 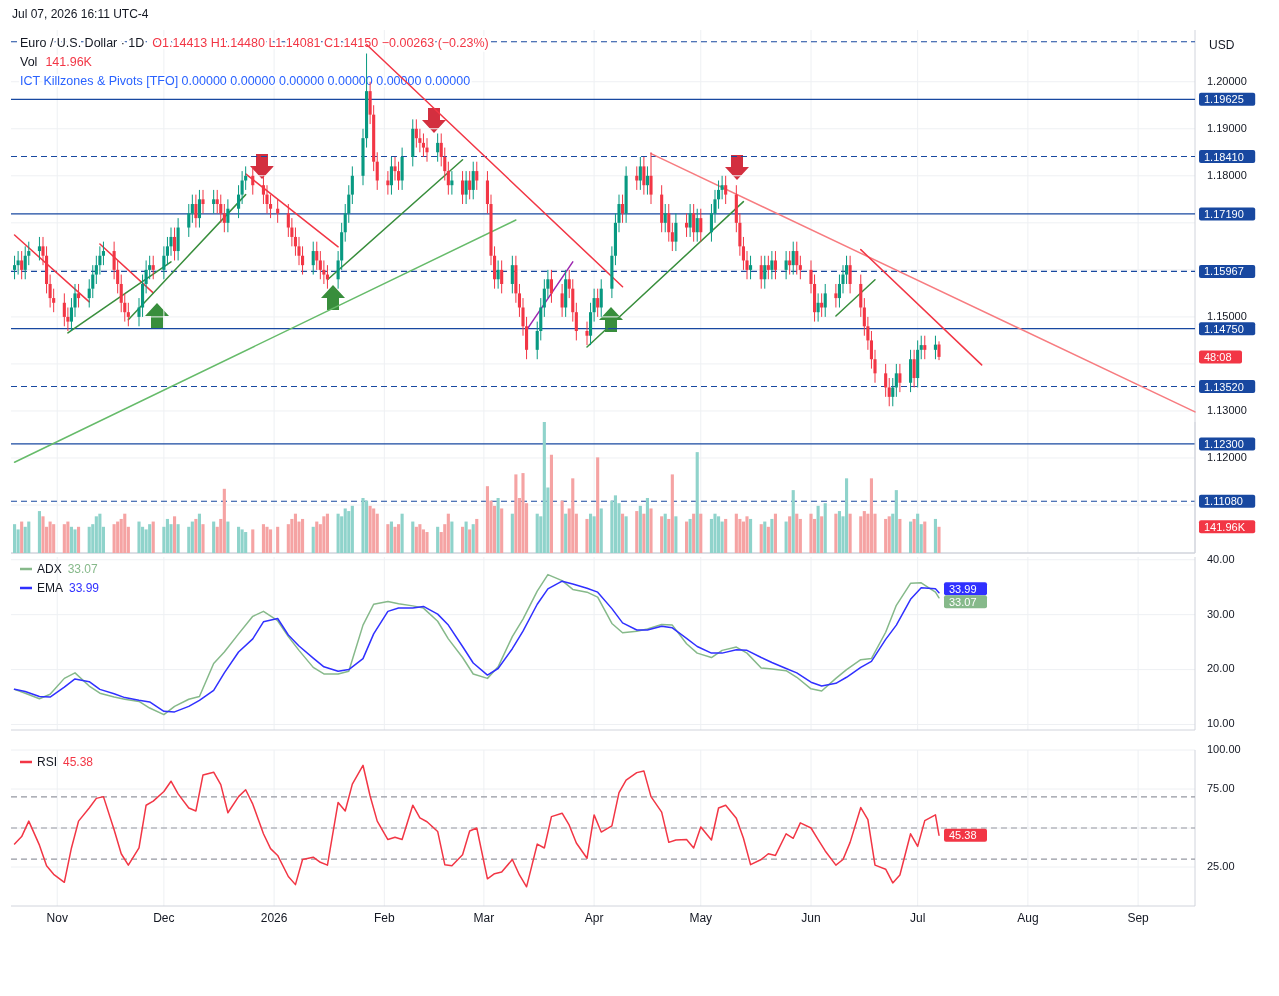 What do you see at coordinates (594, 918) in the screenshot?
I see `x-tick-label: Apr` at bounding box center [594, 918].